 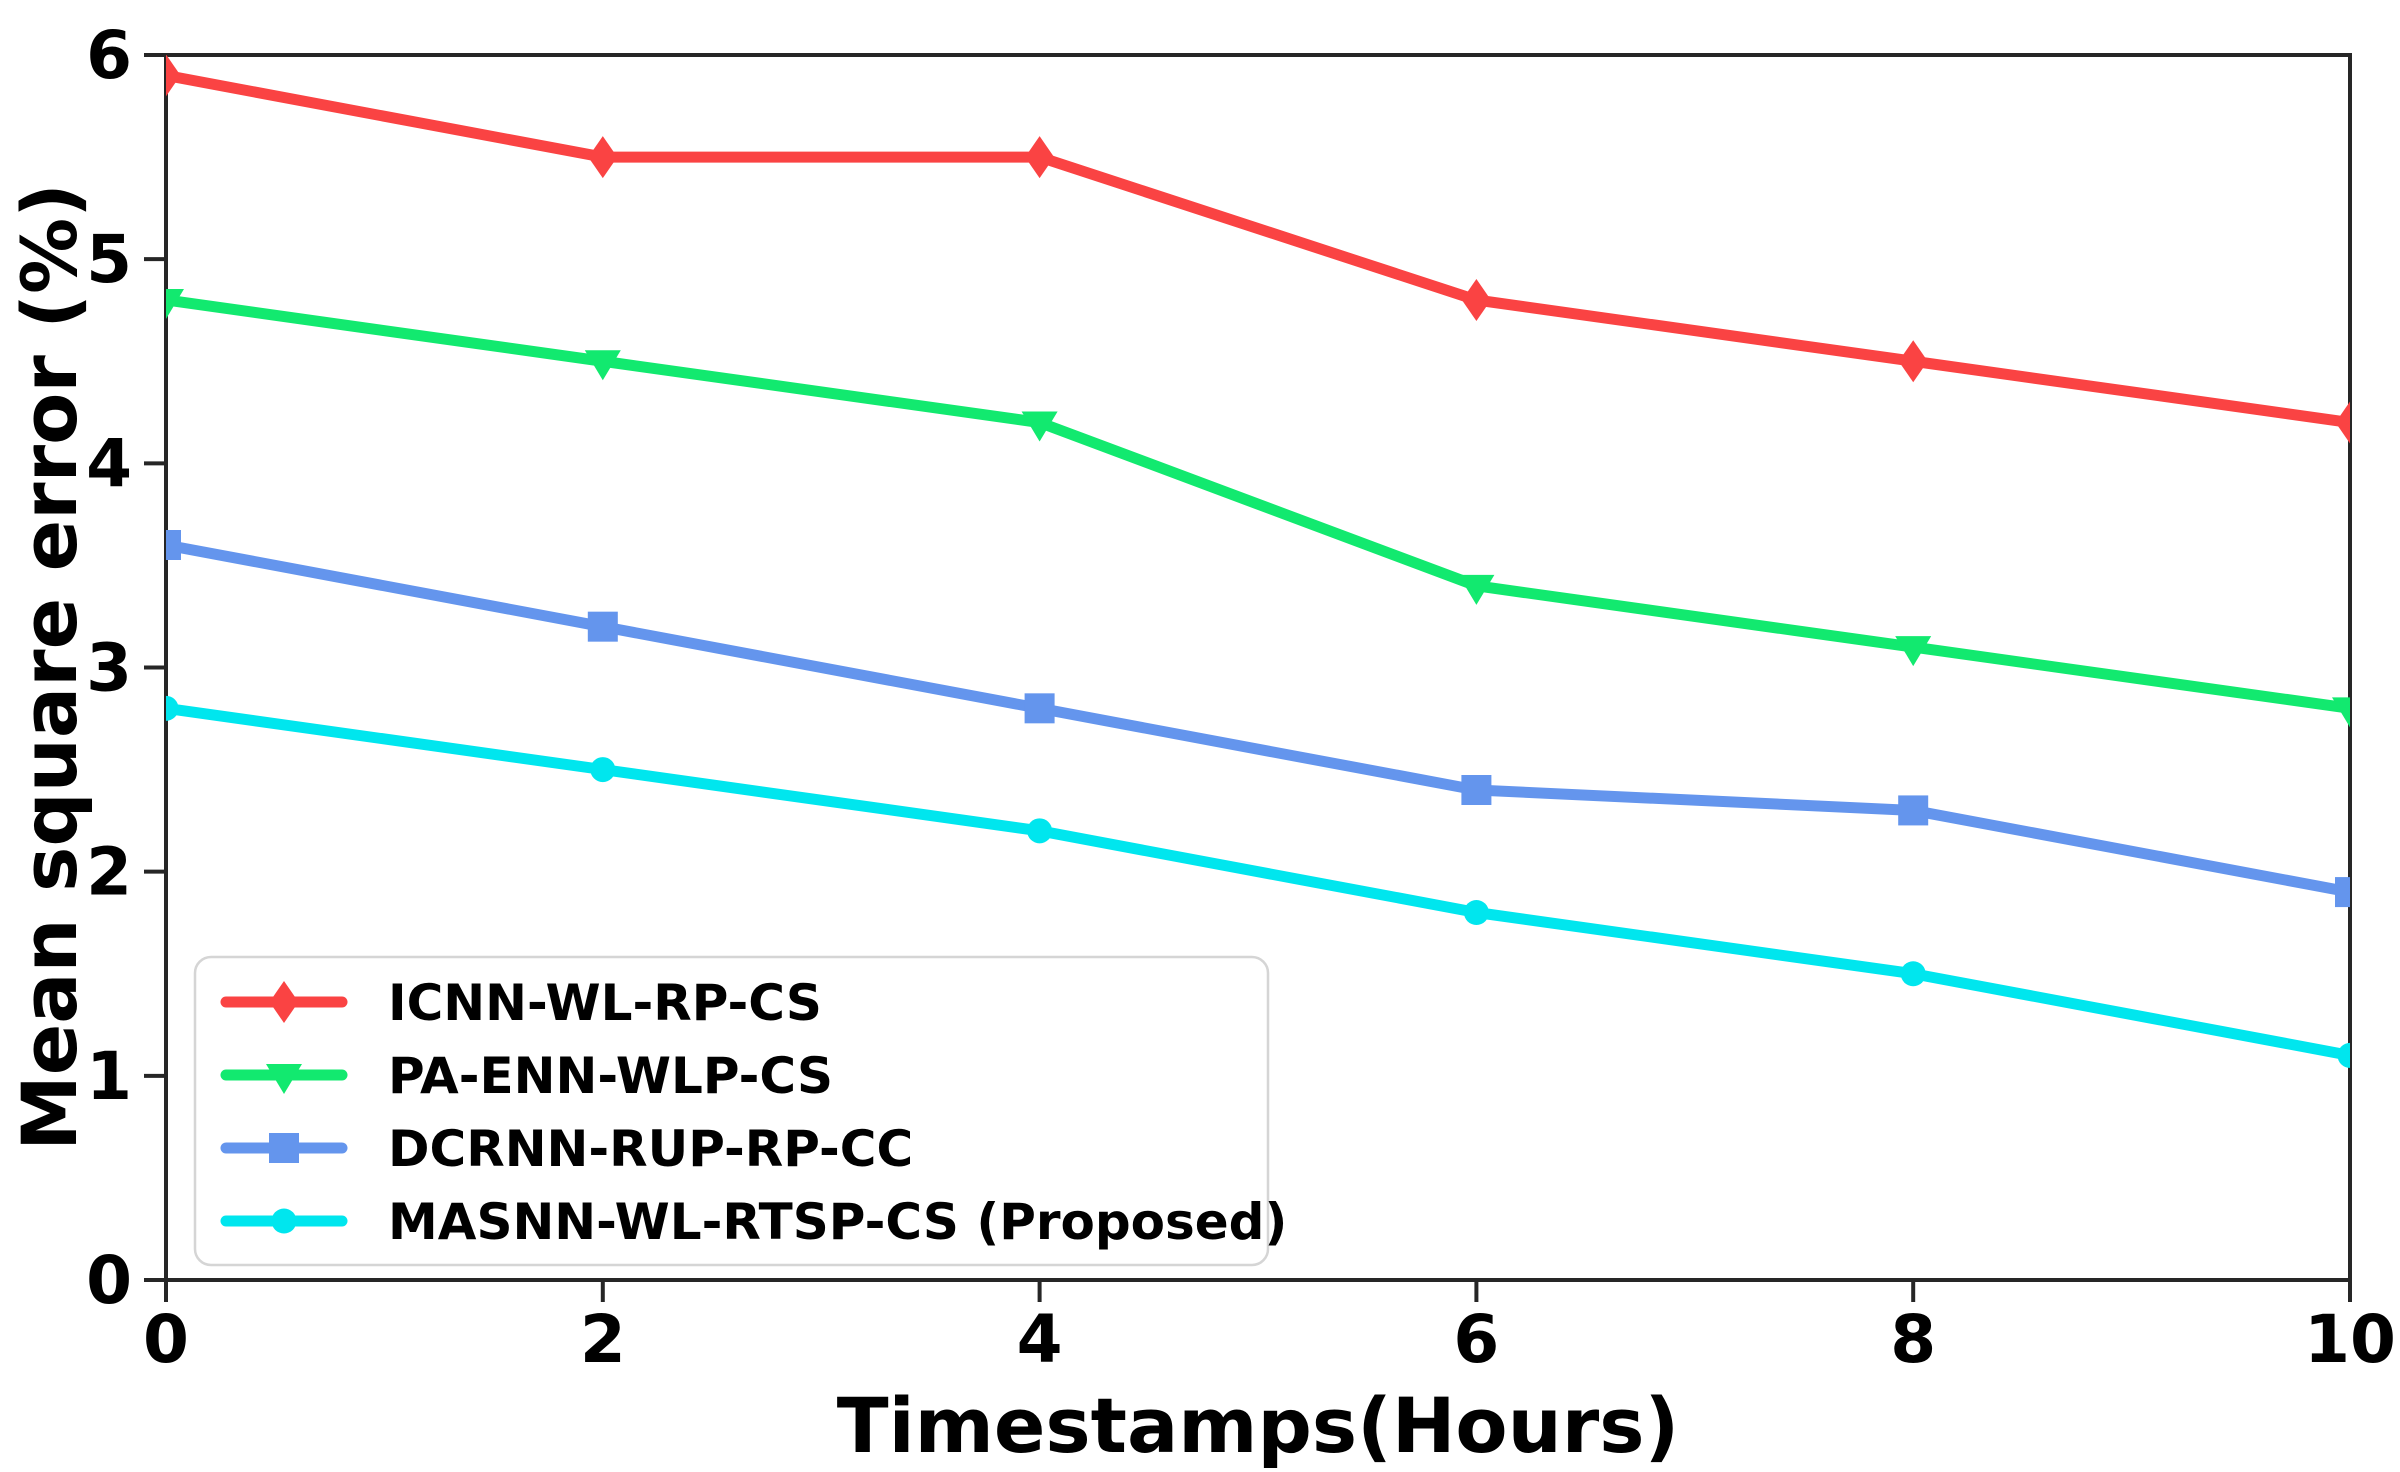 I want to click on x-tick-label: 2, so click(x=603, y=1339).